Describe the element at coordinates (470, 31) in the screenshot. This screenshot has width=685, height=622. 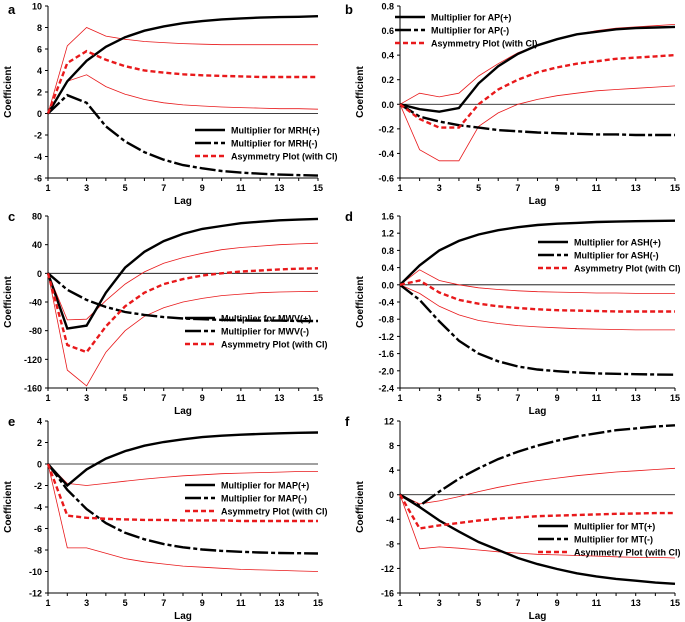
I see `legend-label: Multiplier for AP(-)` at that location.